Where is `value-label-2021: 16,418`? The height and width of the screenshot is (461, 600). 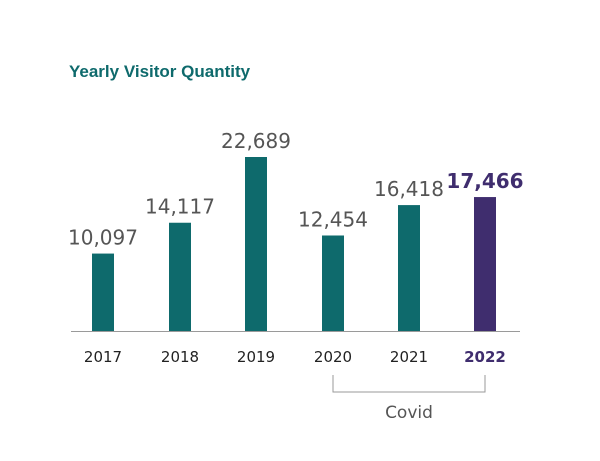 value-label-2021: 16,418 is located at coordinates (409, 189).